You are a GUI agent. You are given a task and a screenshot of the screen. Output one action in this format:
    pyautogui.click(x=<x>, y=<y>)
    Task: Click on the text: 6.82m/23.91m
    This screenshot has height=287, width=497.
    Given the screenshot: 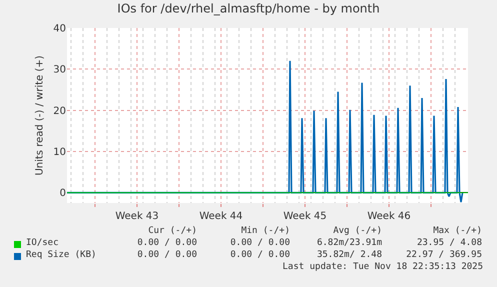 What is the action you would take?
    pyautogui.click(x=349, y=243)
    